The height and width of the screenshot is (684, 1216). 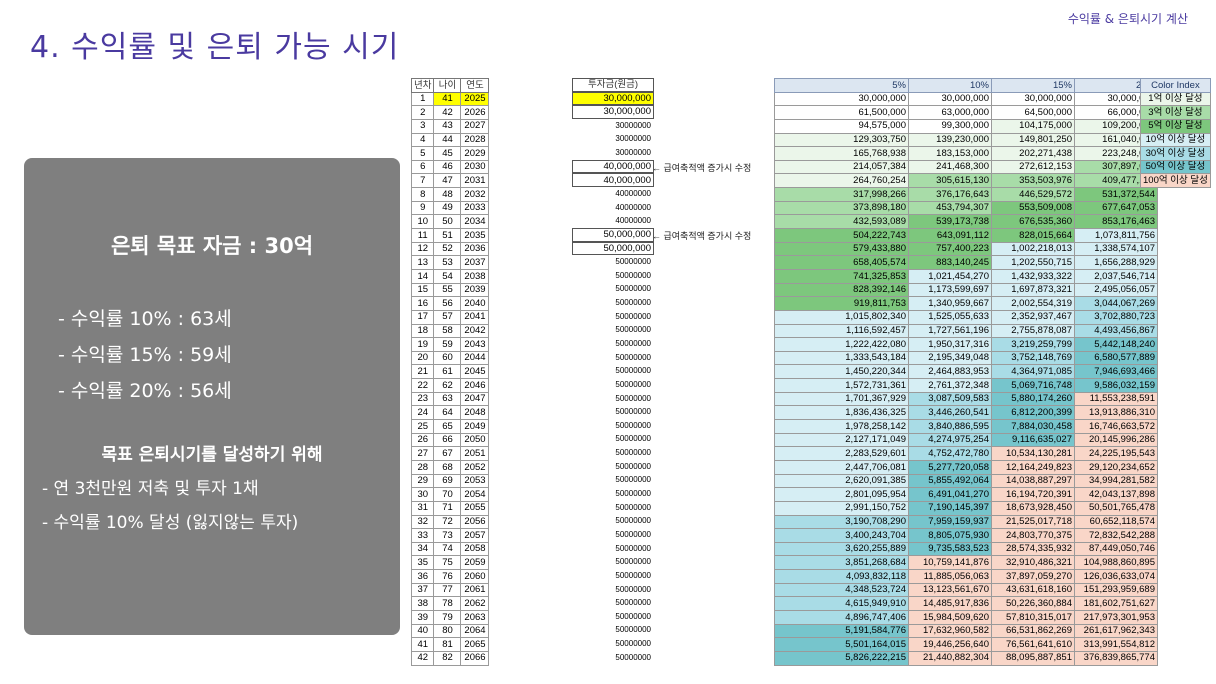 I want to click on balance-cell: 10,534,130,281, so click(x=1033, y=453).